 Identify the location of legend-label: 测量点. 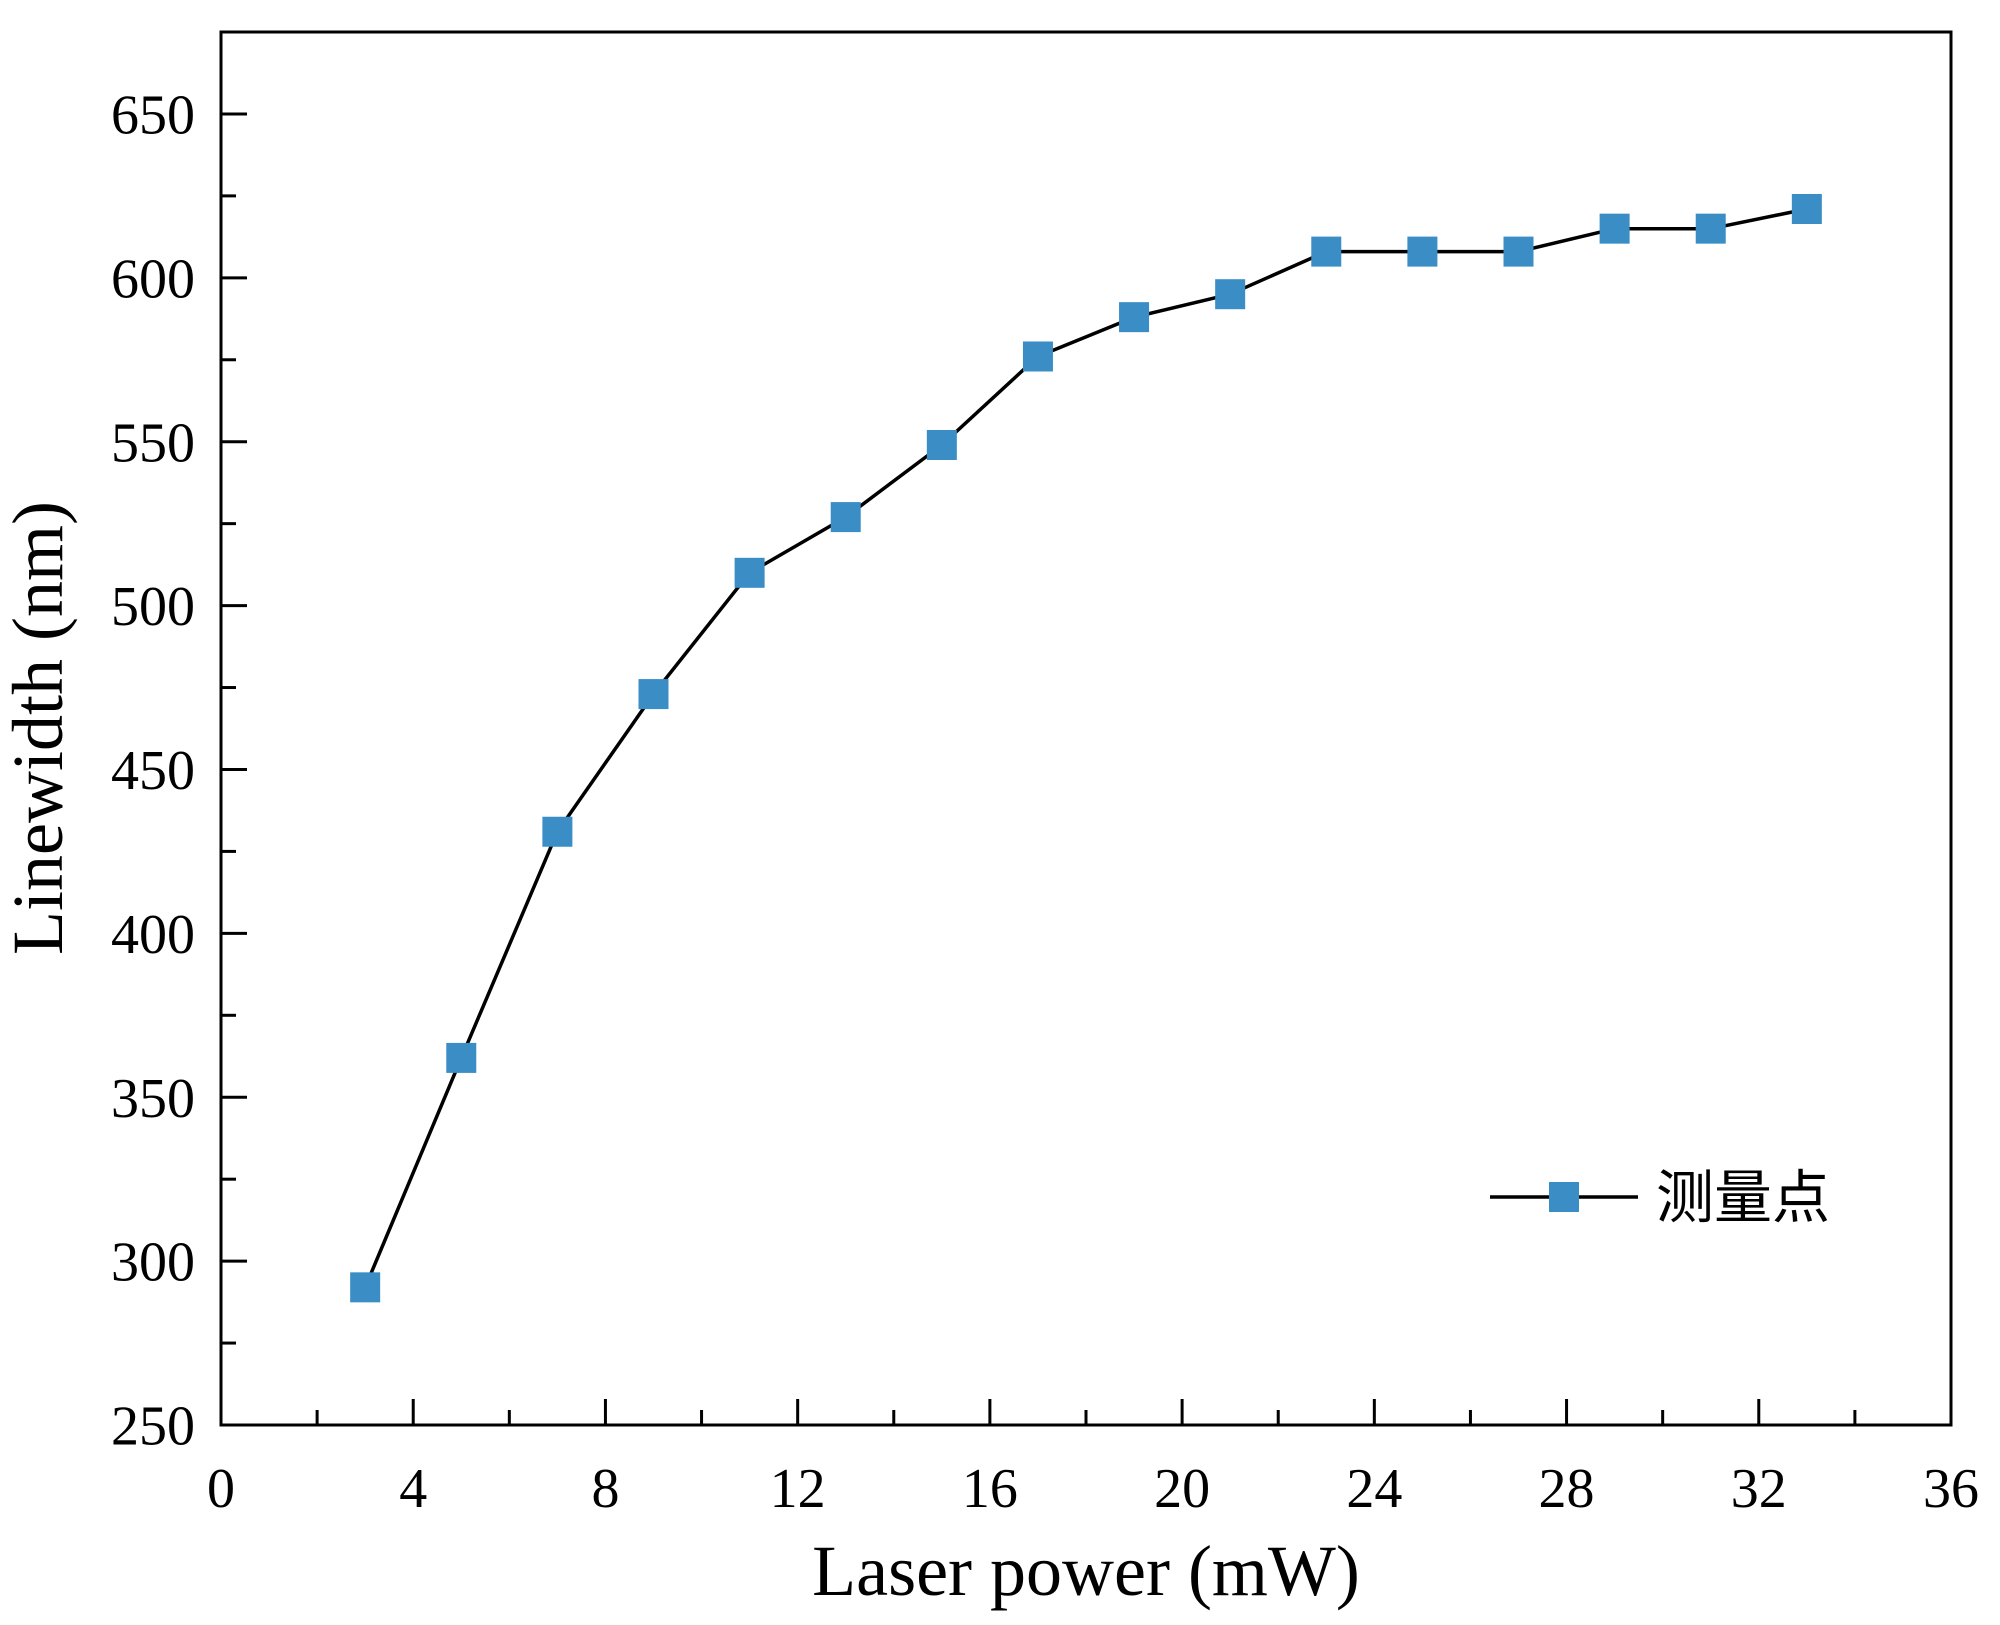
(1743, 1197).